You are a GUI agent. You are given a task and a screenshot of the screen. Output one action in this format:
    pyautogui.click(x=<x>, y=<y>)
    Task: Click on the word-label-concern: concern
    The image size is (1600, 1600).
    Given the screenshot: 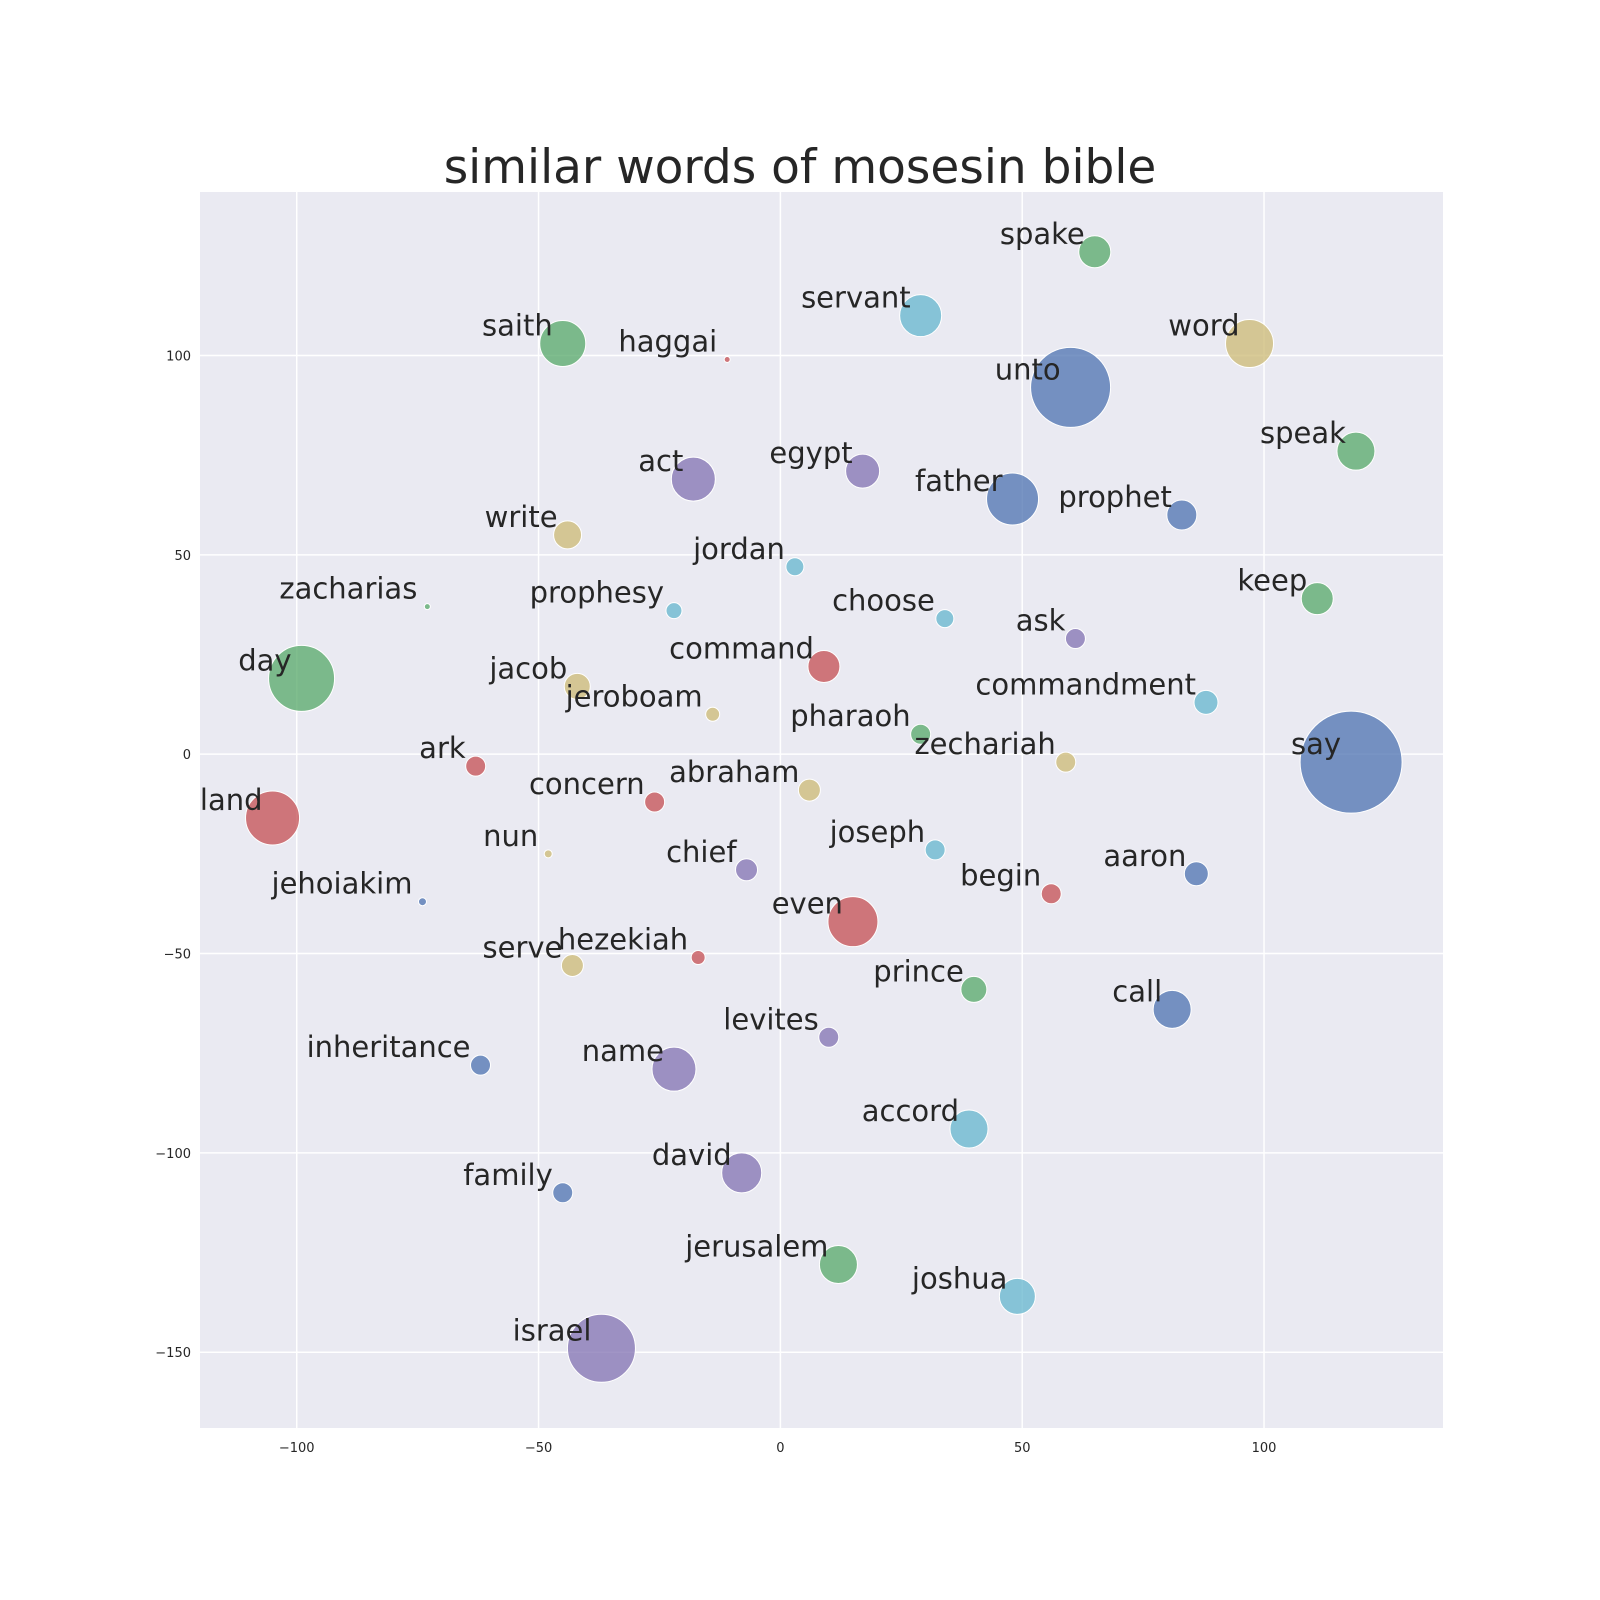 What is the action you would take?
    pyautogui.click(x=587, y=784)
    